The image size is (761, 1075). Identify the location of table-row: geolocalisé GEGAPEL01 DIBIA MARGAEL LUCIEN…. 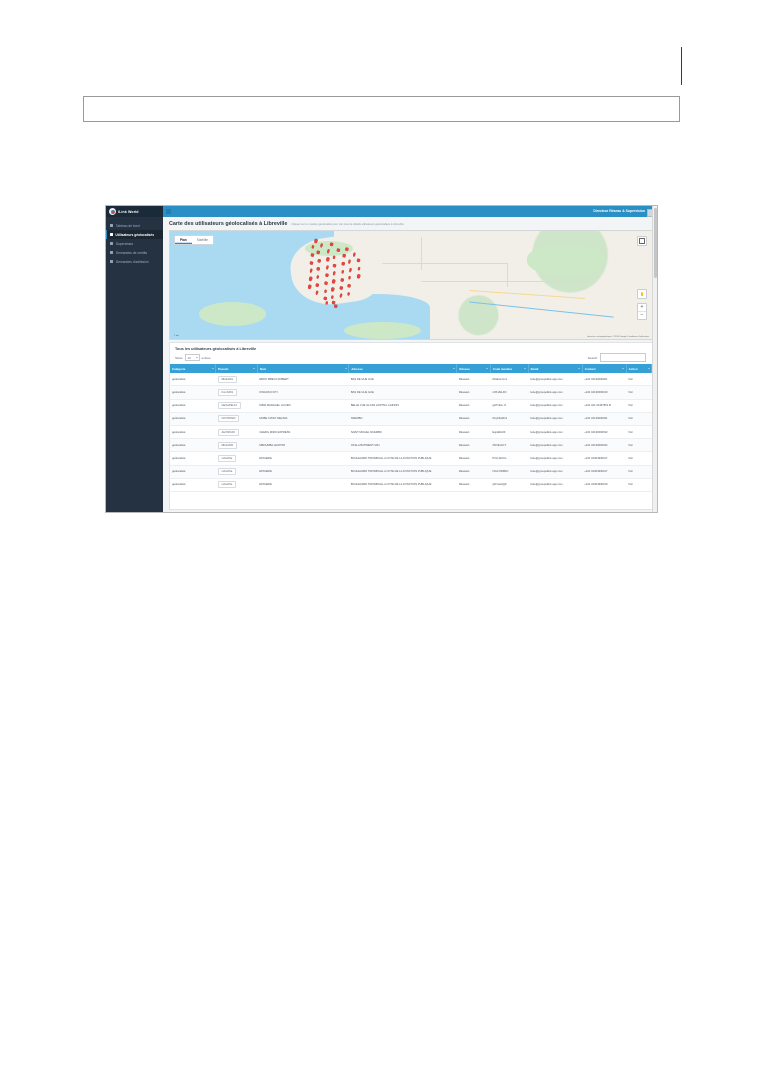
(411, 406).